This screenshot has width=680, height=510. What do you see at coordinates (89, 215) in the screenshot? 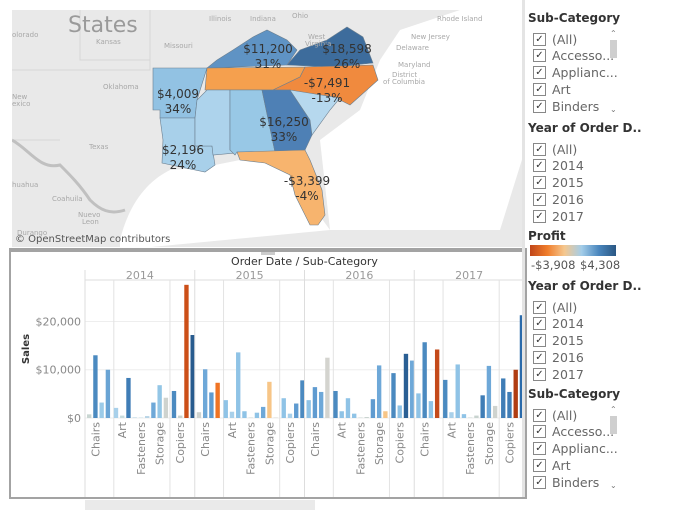
I see `place-label: Nuevo` at bounding box center [89, 215].